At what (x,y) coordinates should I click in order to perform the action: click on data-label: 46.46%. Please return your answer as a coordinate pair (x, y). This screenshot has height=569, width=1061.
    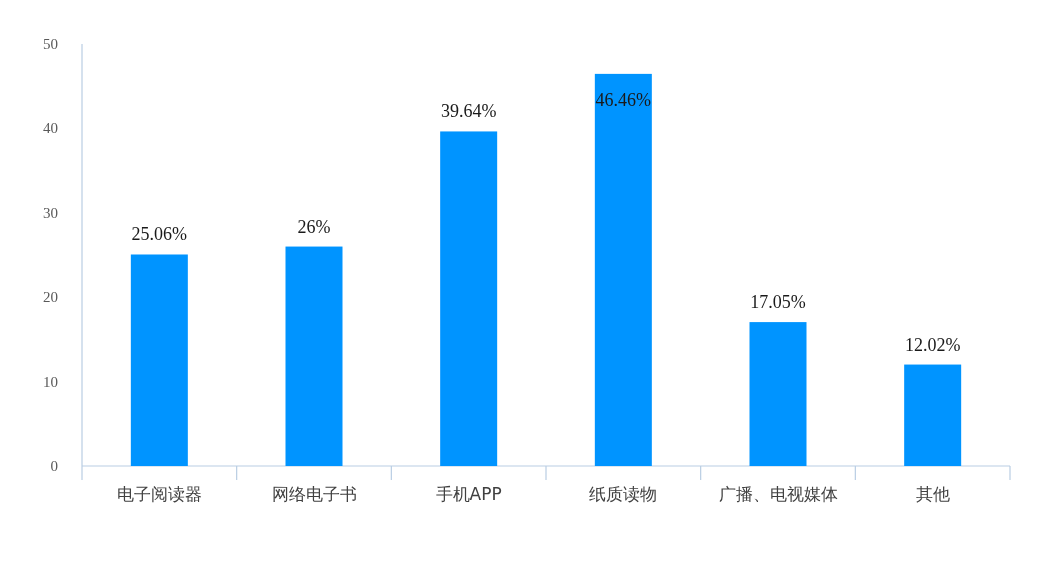
    Looking at the image, I should click on (623, 100).